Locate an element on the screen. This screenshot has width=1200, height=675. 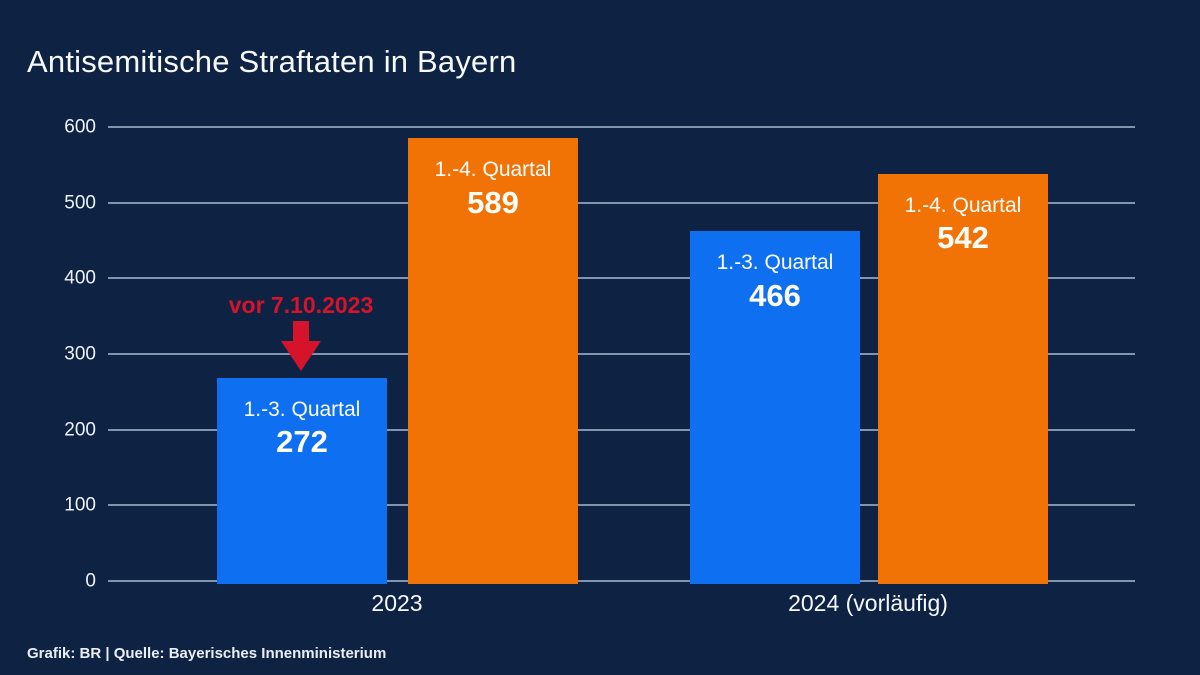
y-tick-label-100: 100 is located at coordinates (80, 505).